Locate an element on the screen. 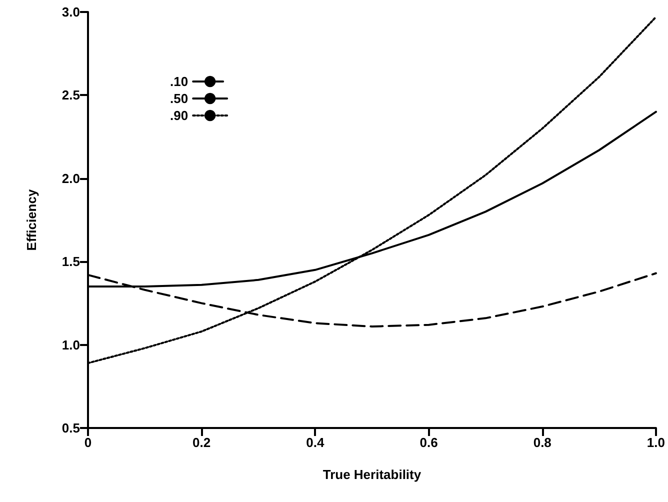  x-tick-label: 0.8 is located at coordinates (542, 442).